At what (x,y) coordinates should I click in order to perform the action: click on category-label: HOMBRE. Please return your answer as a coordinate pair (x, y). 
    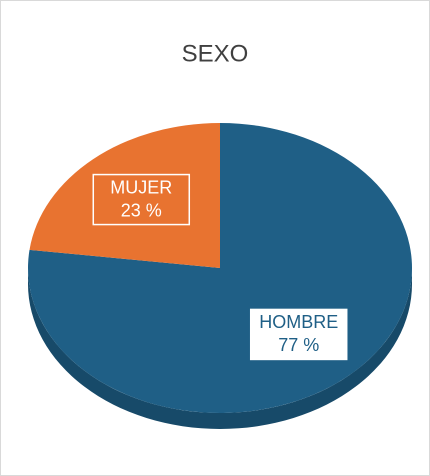
    Looking at the image, I should click on (298, 322).